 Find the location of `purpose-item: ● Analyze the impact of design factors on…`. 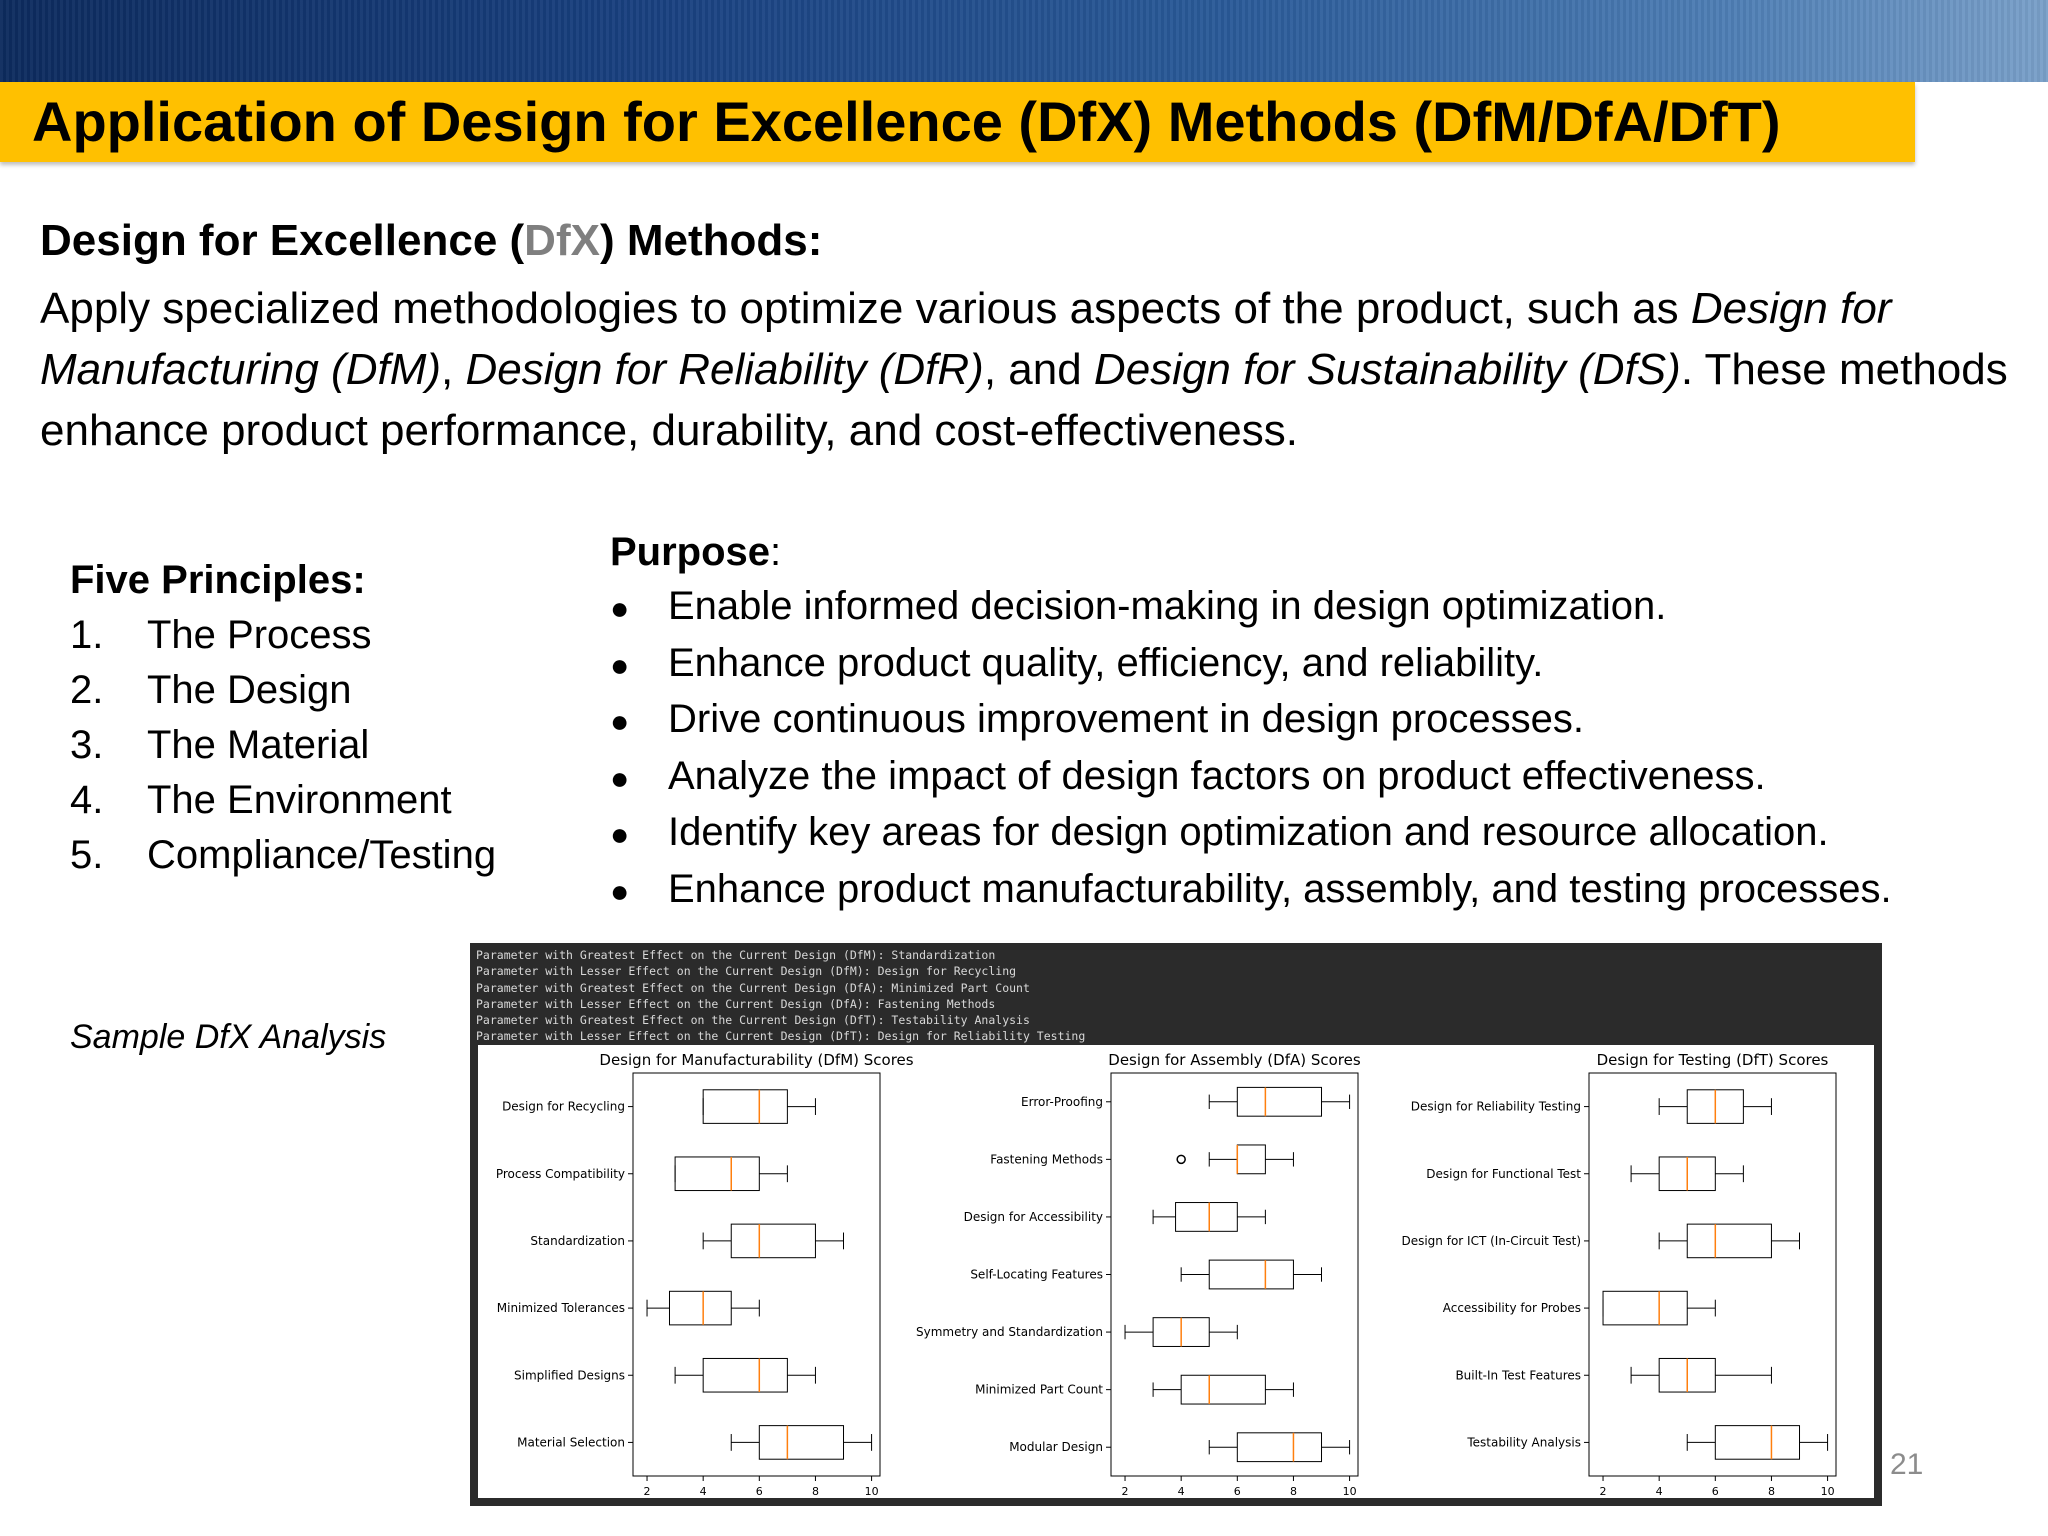

purpose-item: ● Analyze the impact of design factors on… is located at coordinates (1251, 777).